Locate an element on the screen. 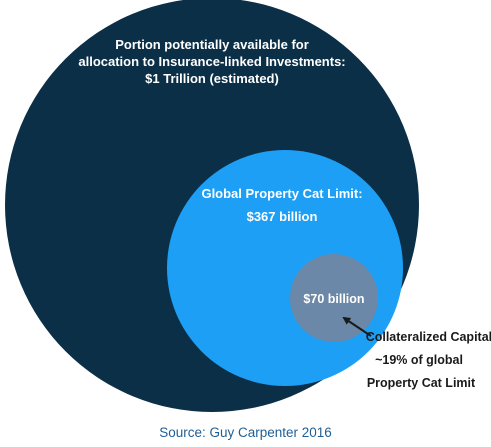 The height and width of the screenshot is (447, 491). outer-label-line-3: $1 Trillion (estimated) is located at coordinates (212, 78).